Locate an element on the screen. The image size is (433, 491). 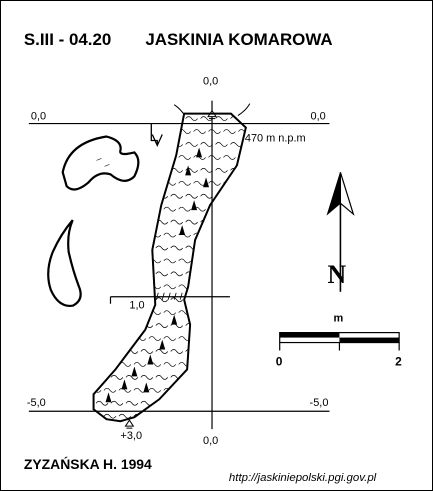
scale-bar is located at coordinates (339, 341).